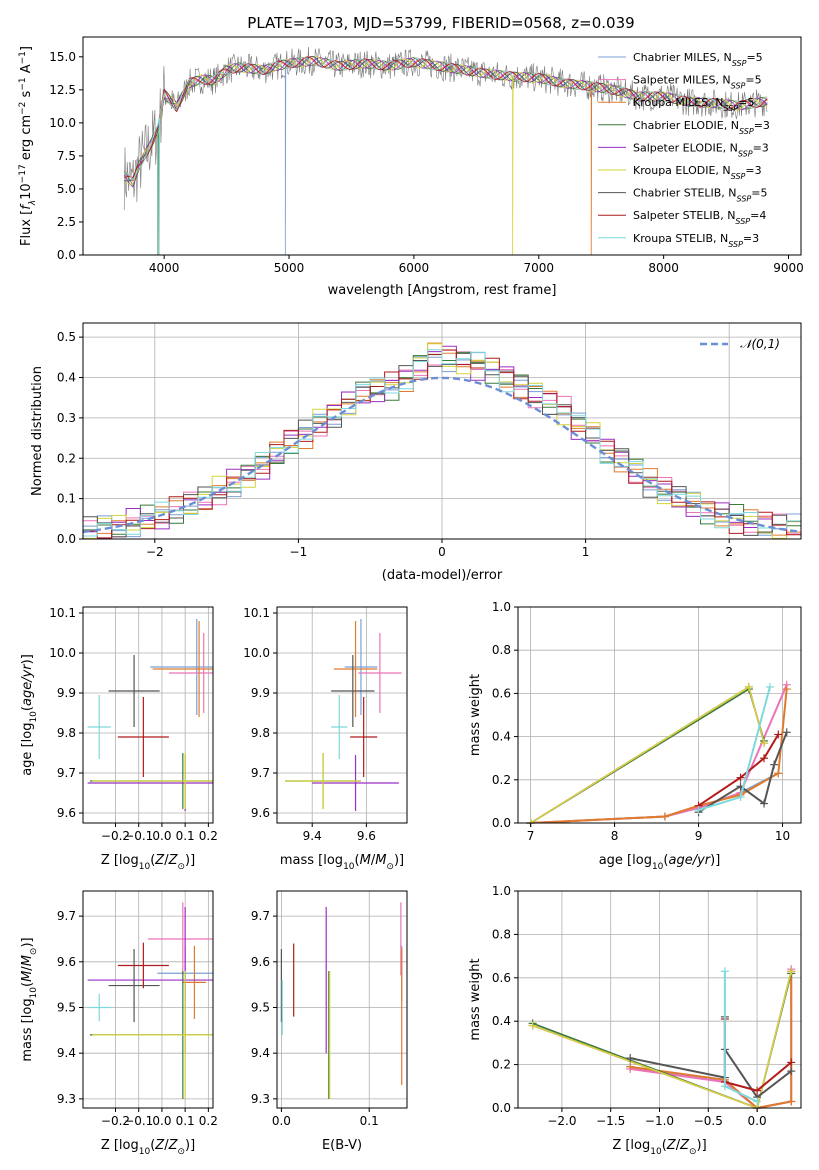 The image size is (819, 1170). Describe the element at coordinates (586, 552) in the screenshot. I see `x-tick-label: 1` at that location.